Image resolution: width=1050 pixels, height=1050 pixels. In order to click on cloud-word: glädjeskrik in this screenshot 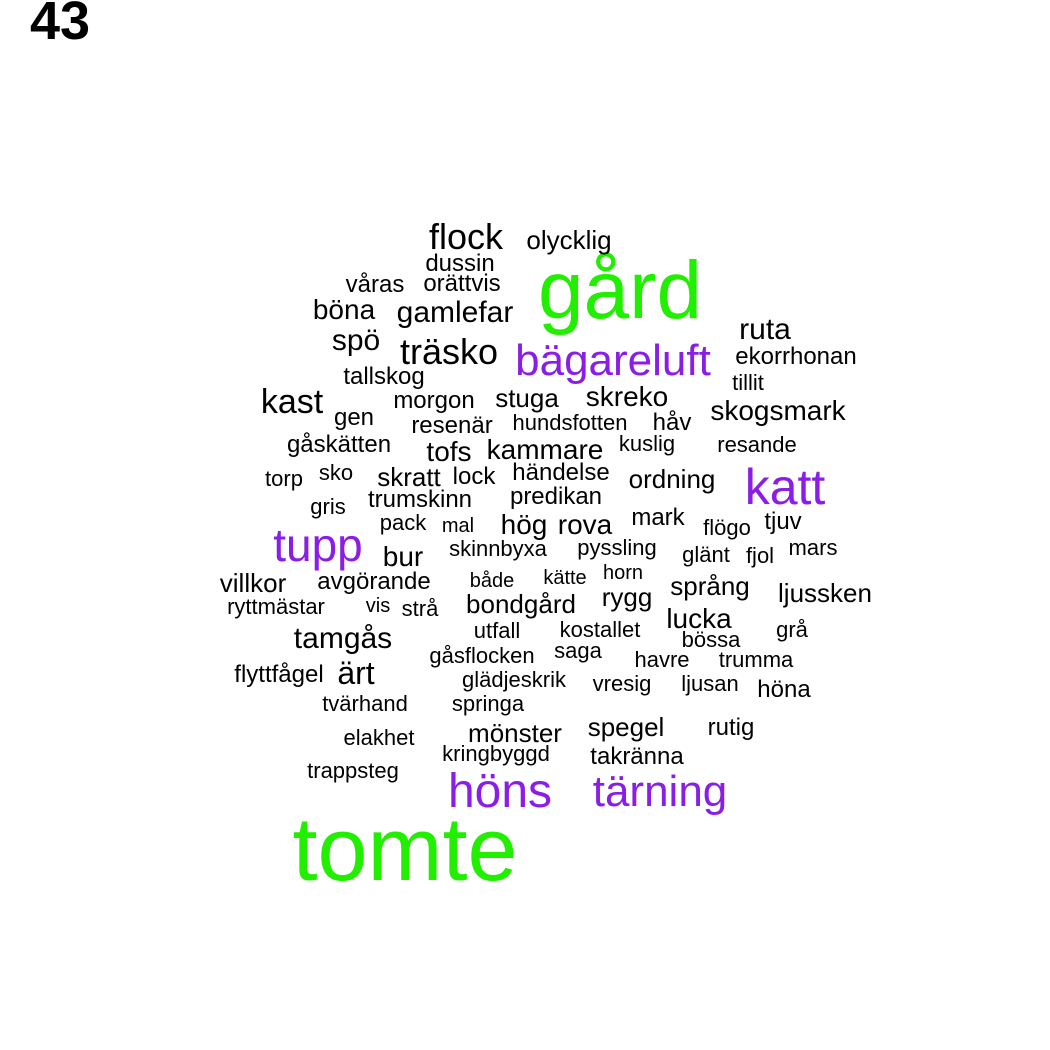, I will do `click(514, 679)`.